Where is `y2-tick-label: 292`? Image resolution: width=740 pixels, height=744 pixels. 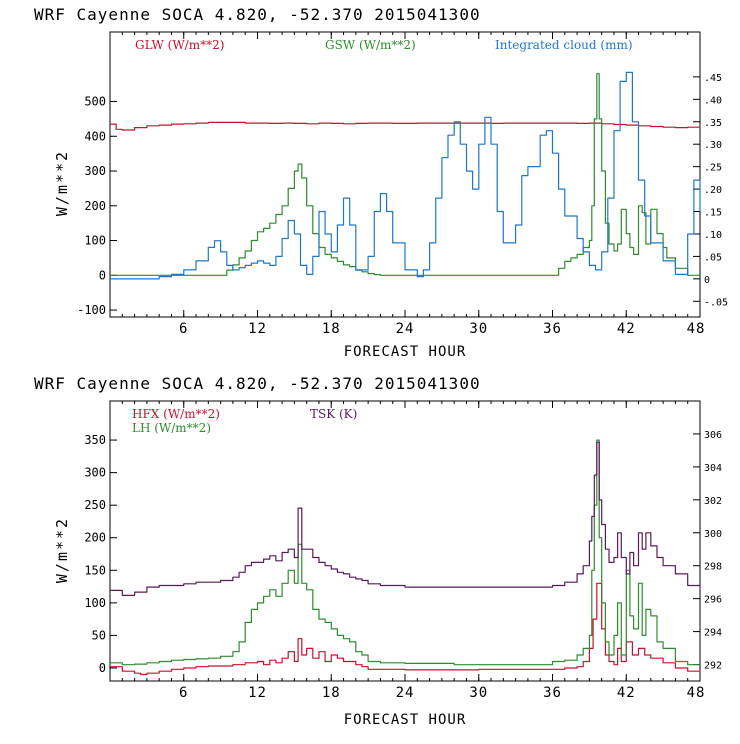
y2-tick-label: 292 is located at coordinates (713, 666).